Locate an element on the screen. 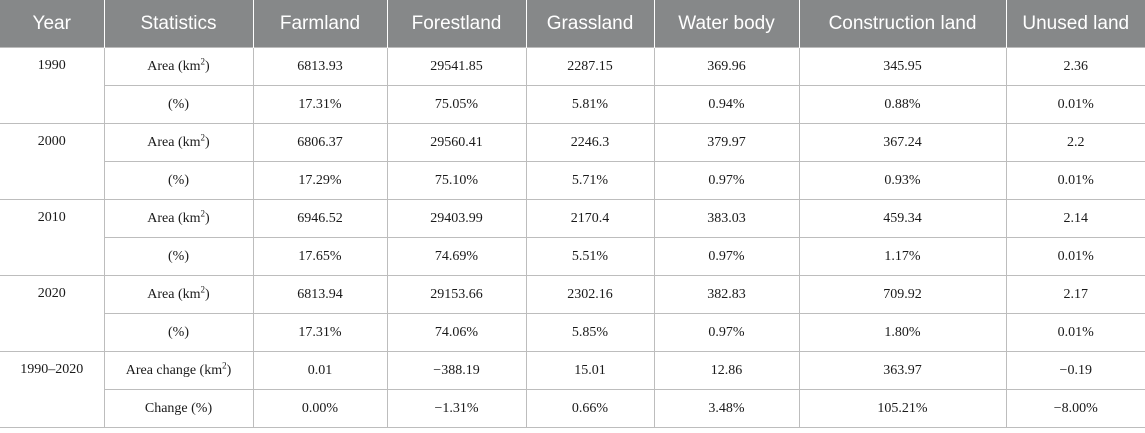 The height and width of the screenshot is (433, 1145). value-cell: 2.36 is located at coordinates (1075, 66).